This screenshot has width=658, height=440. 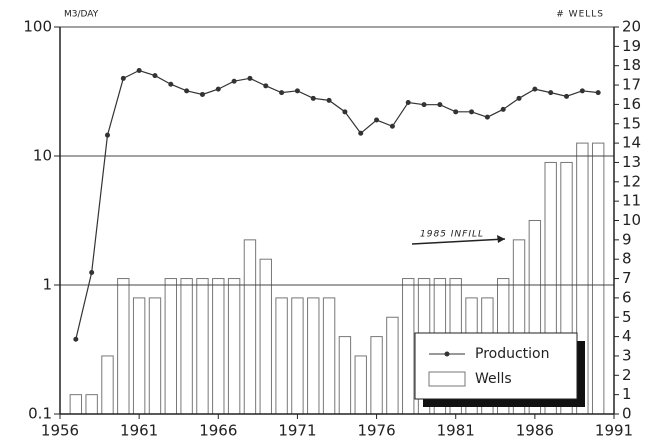 I want to click on y2-tick-label: 20, so click(x=631, y=27).